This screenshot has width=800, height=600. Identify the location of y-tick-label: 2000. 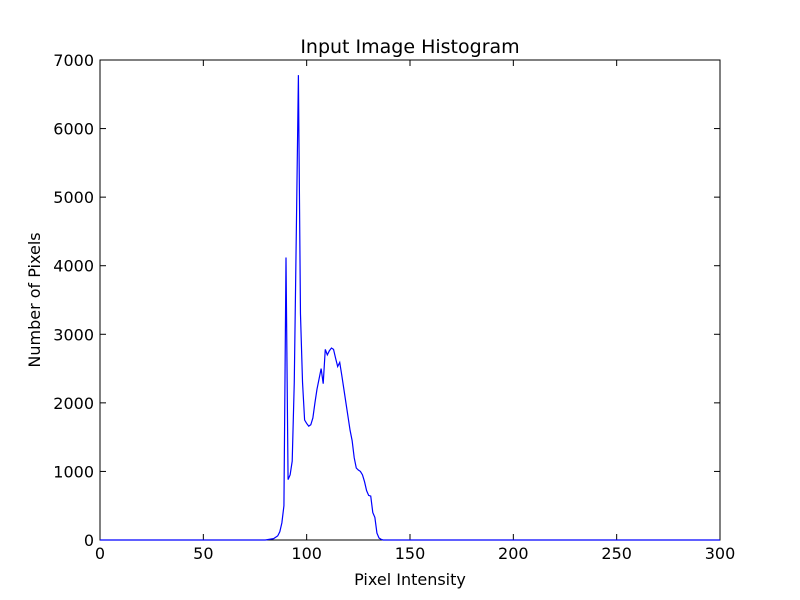
(73, 403).